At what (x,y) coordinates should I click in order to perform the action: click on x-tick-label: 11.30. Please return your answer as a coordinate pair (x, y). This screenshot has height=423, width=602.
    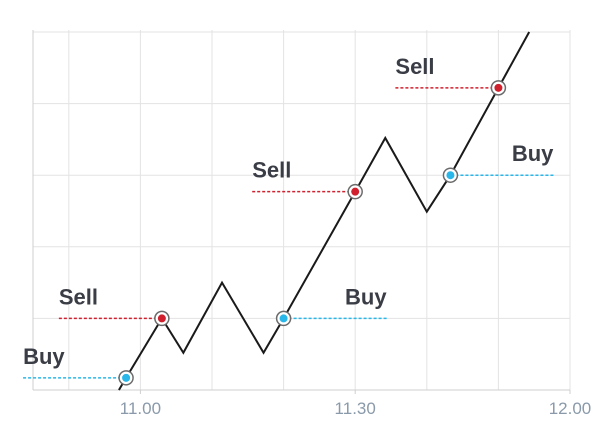
    Looking at the image, I should click on (355, 408).